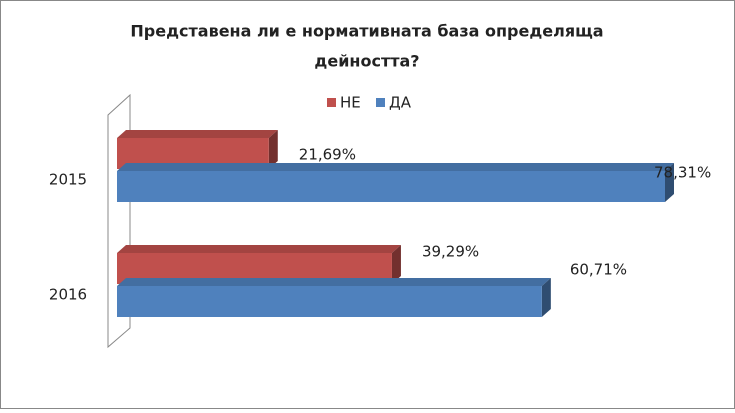  Describe the element at coordinates (327, 155) in the screenshot. I see `data-label: 21,69%` at that location.